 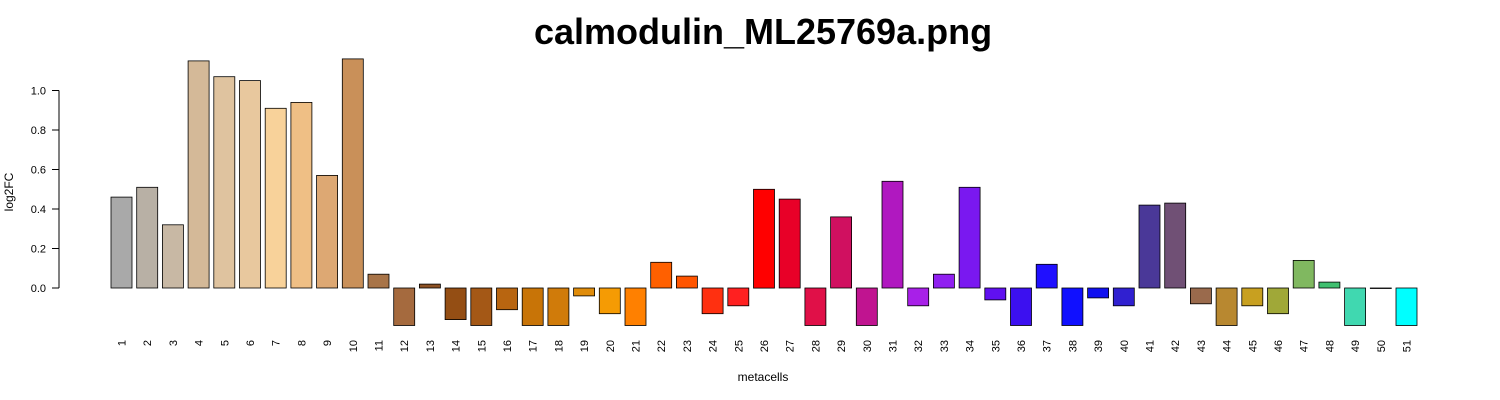 What do you see at coordinates (791, 346) in the screenshot?
I see `x-tick-label: 27` at bounding box center [791, 346].